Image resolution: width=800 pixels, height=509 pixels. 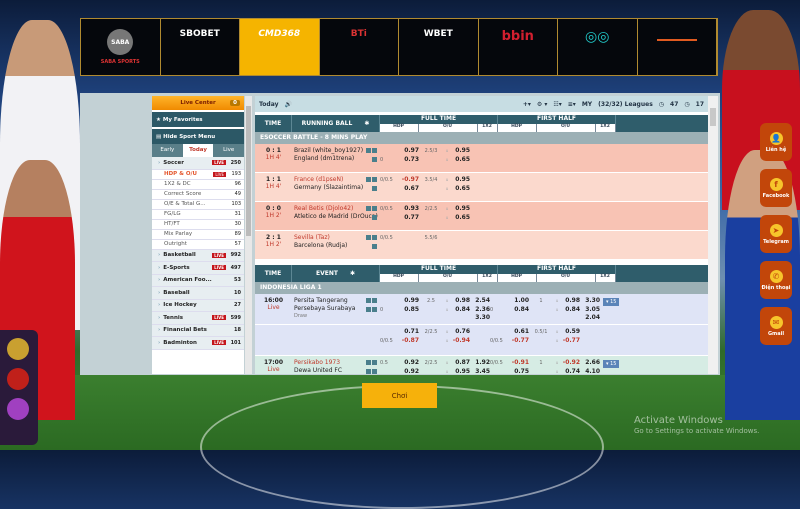 I want to click on odds-cell: 0.76, so click(x=462, y=331).